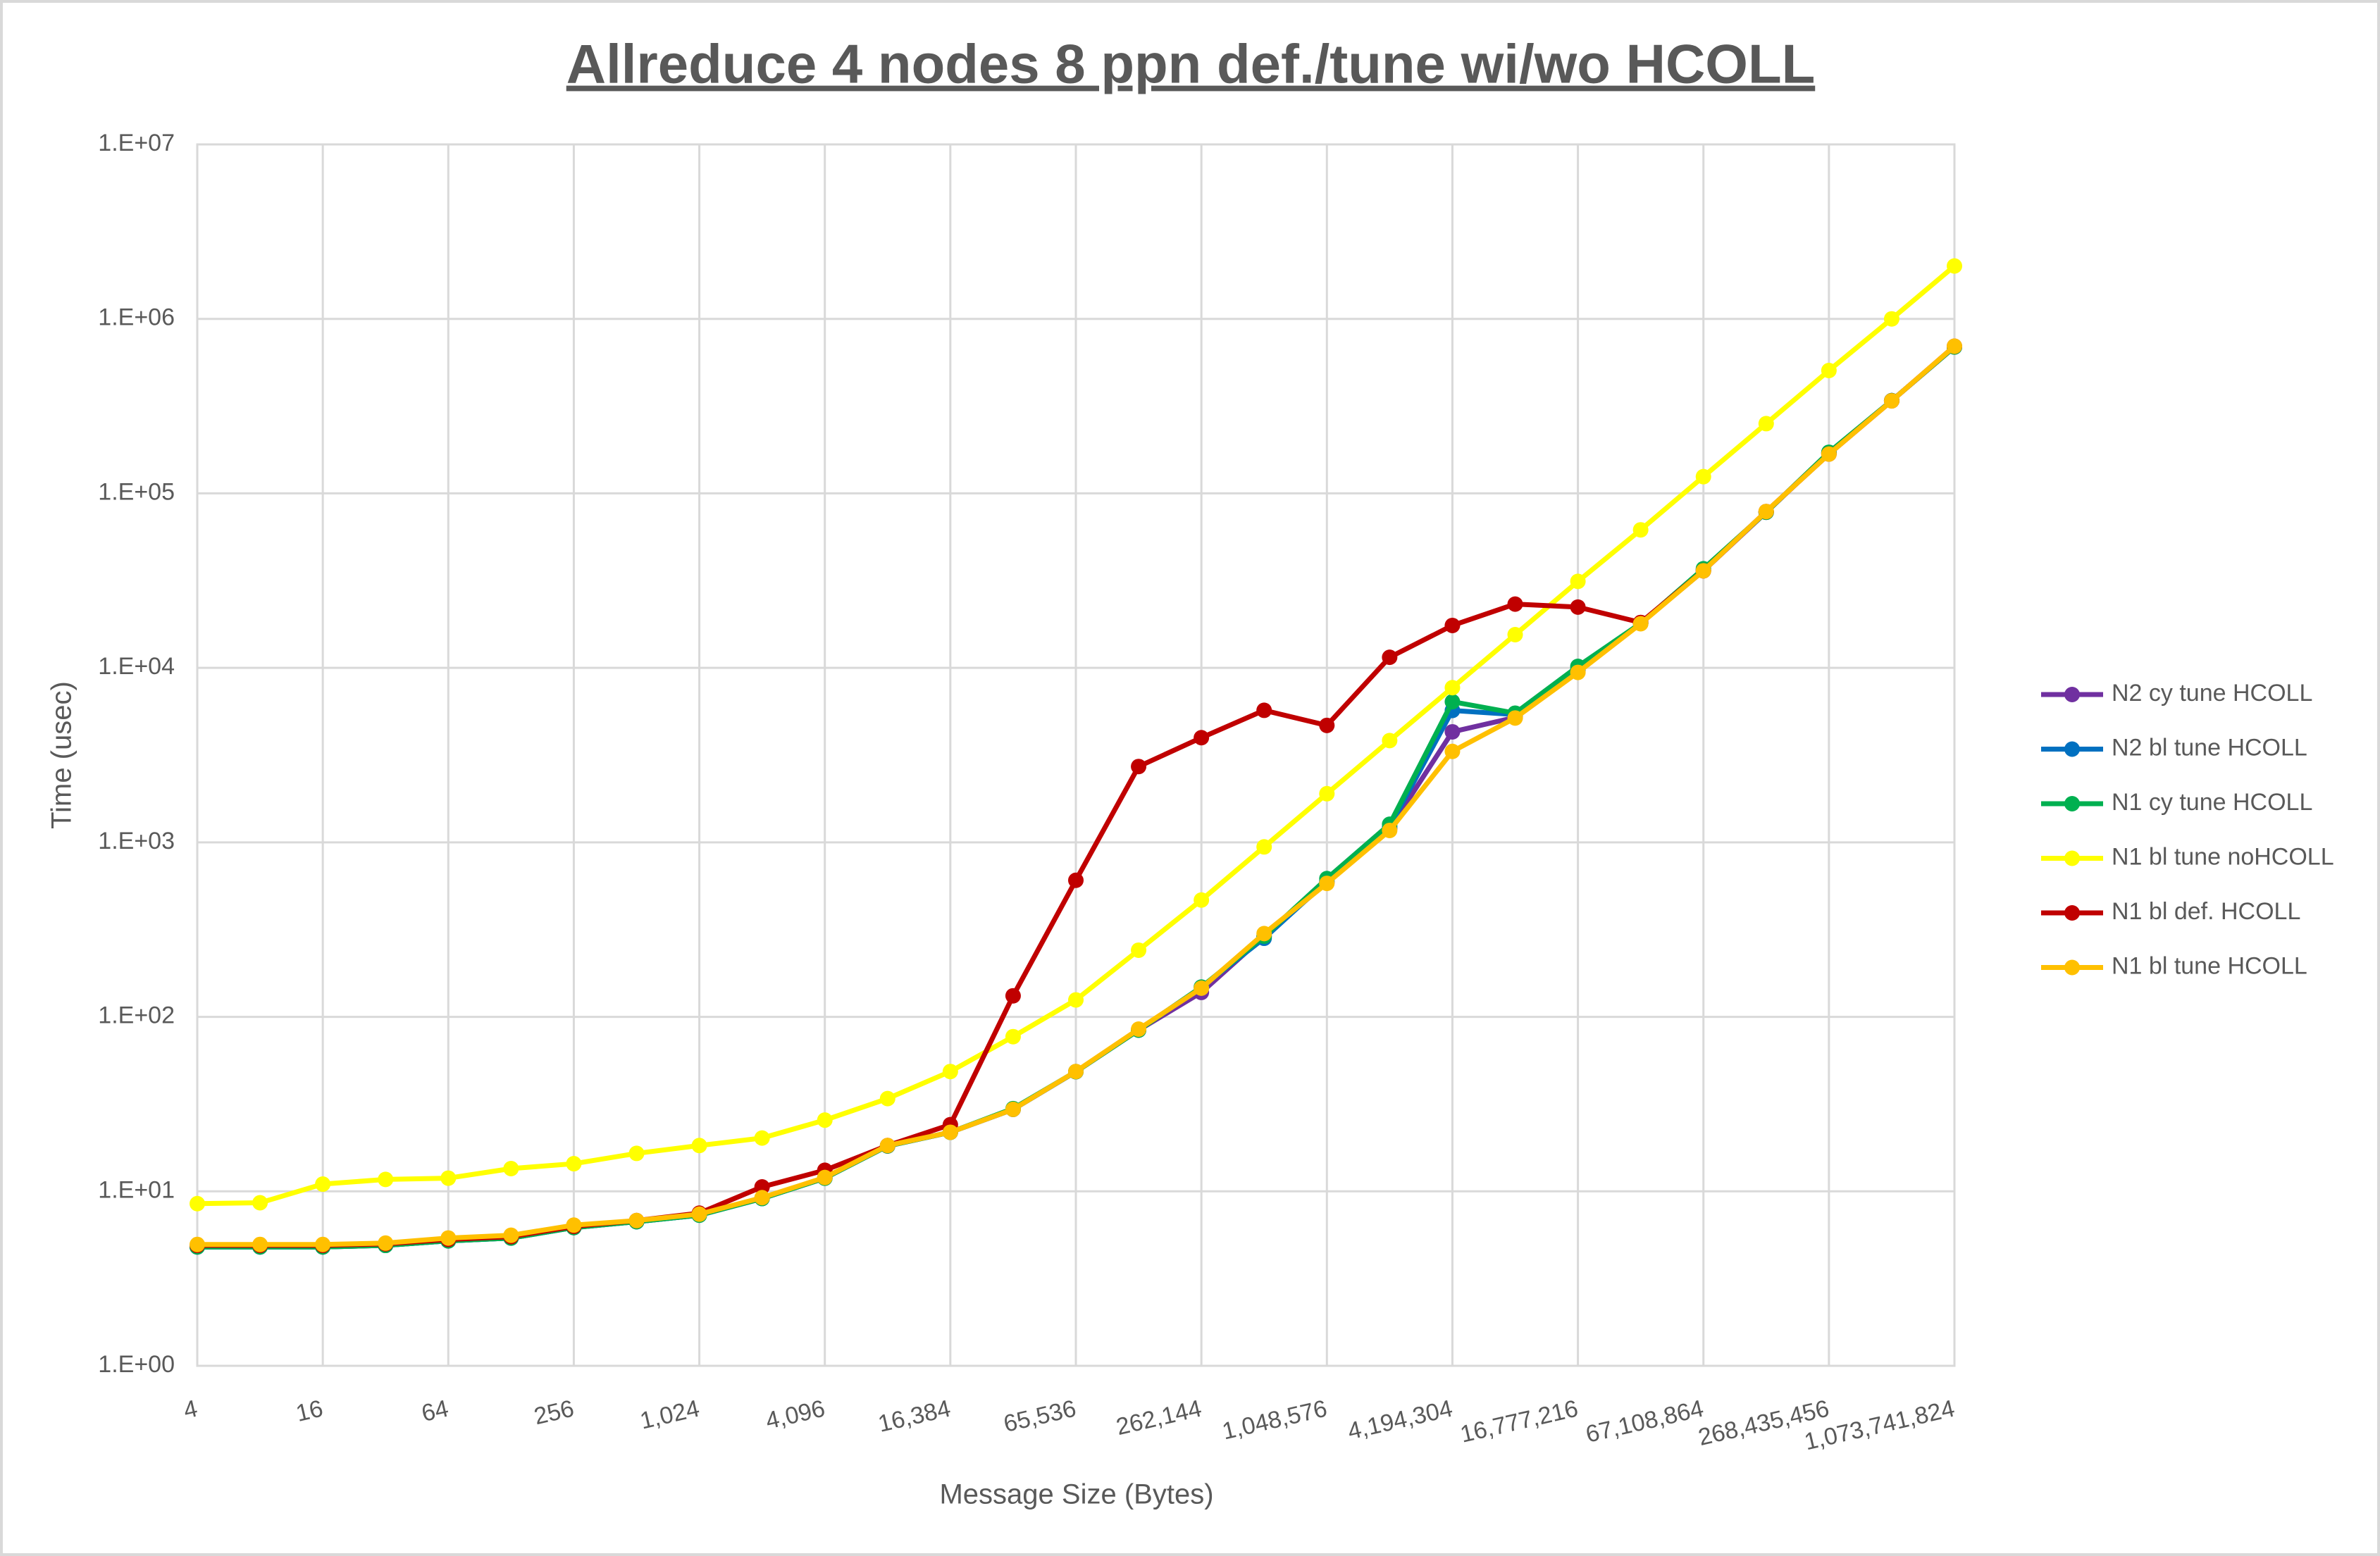 The image size is (2380, 1556). I want to click on y-tick-label: 1.E+06, so click(136, 317).